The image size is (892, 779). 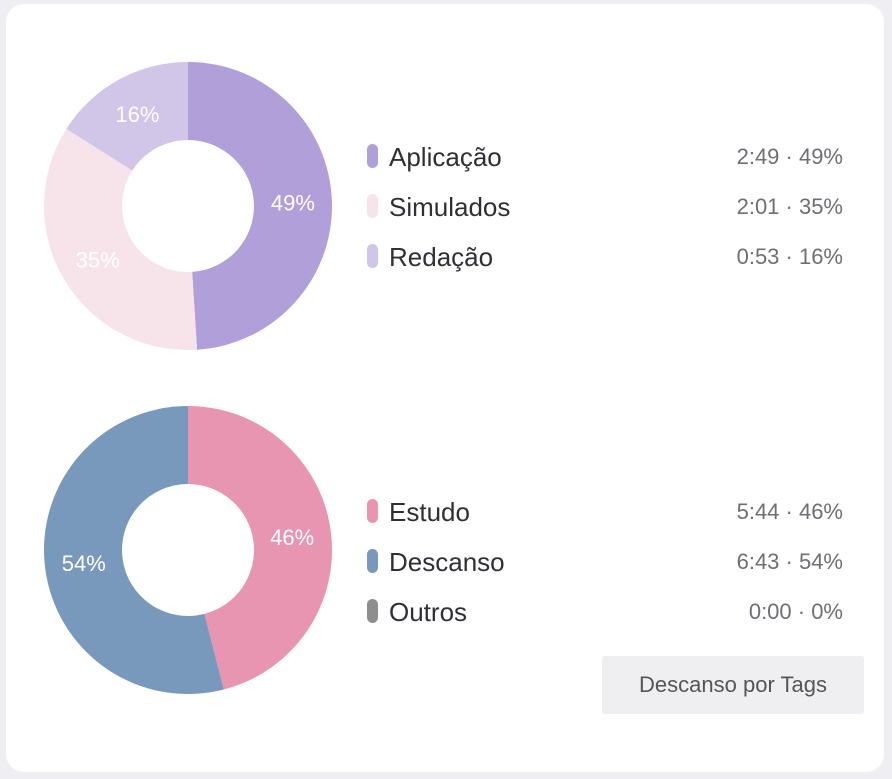 I want to click on pie-slice-redação, so click(x=127, y=116).